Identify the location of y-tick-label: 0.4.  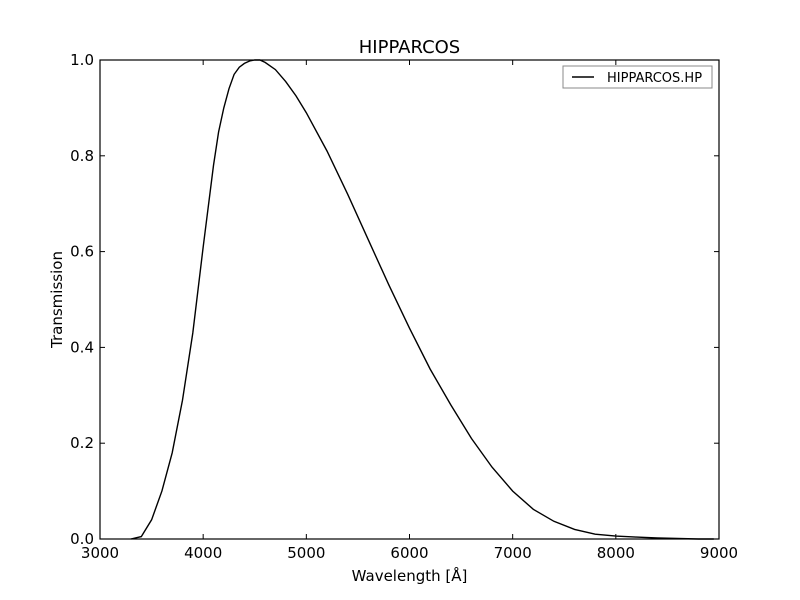
(82, 347).